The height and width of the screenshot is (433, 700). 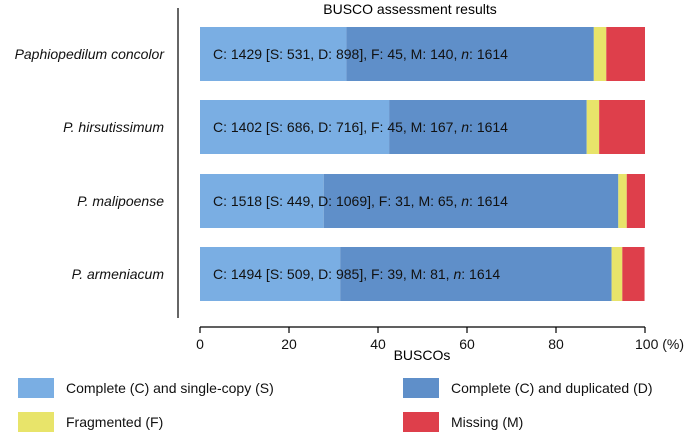 I want to click on x-tick-label-0: 0, so click(x=200, y=344).